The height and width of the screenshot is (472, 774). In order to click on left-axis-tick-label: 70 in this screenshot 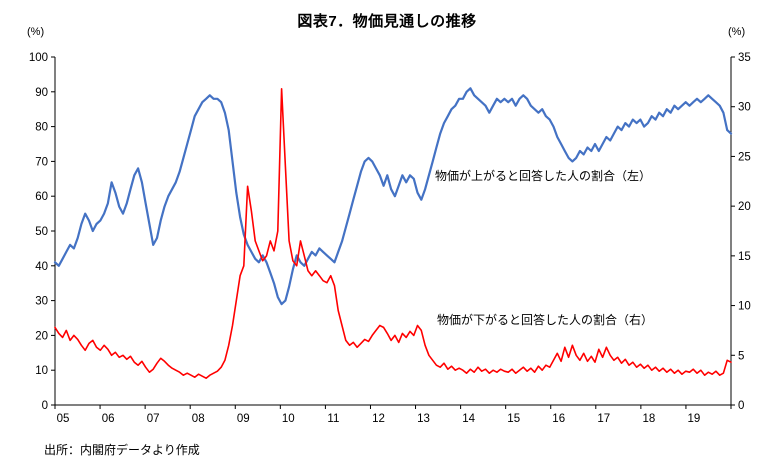, I will do `click(41, 162)`.